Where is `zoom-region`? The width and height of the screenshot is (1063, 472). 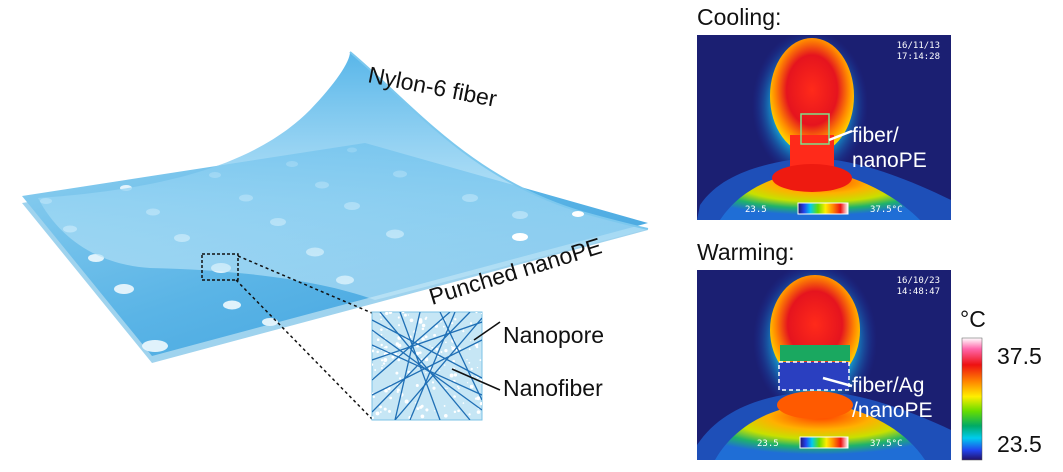
zoom-region is located at coordinates (220, 267).